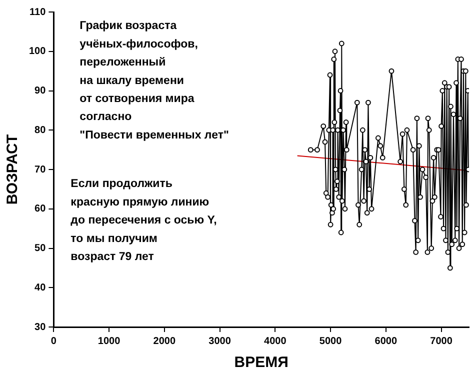 Image resolution: width=475 pixels, height=376 pixels. Describe the element at coordinates (38, 12) in the screenshot. I see `y-tick-label: 110` at that location.